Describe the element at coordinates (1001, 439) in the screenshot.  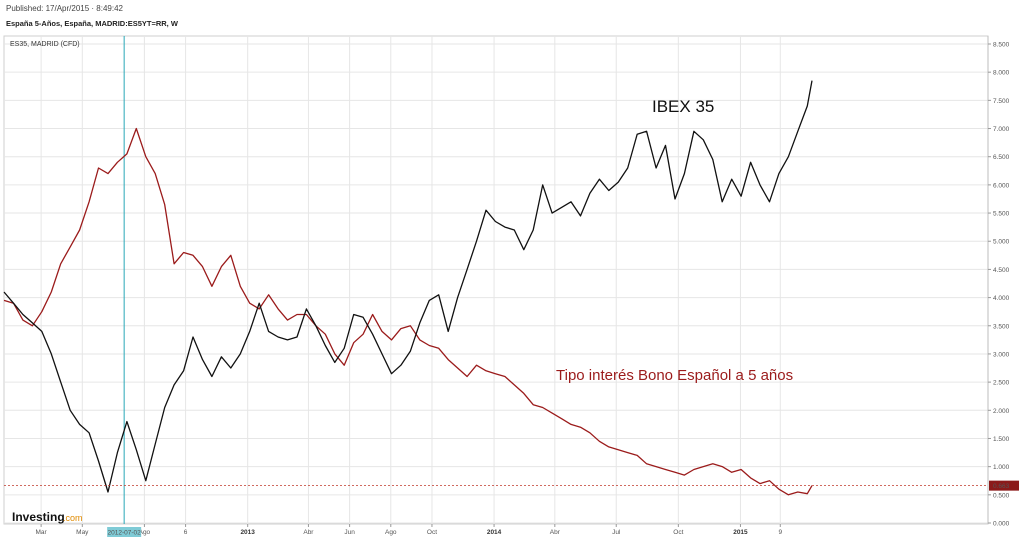
I see `y-tick-label: 1.500` at that location.